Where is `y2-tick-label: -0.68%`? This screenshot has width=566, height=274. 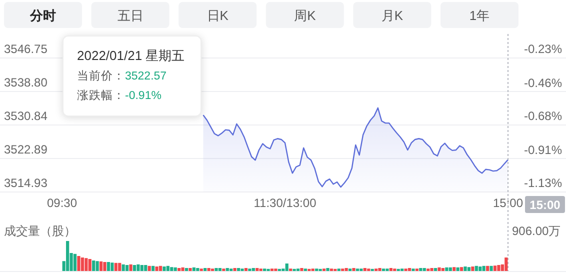 y2-tick-label: -0.68% is located at coordinates (543, 116).